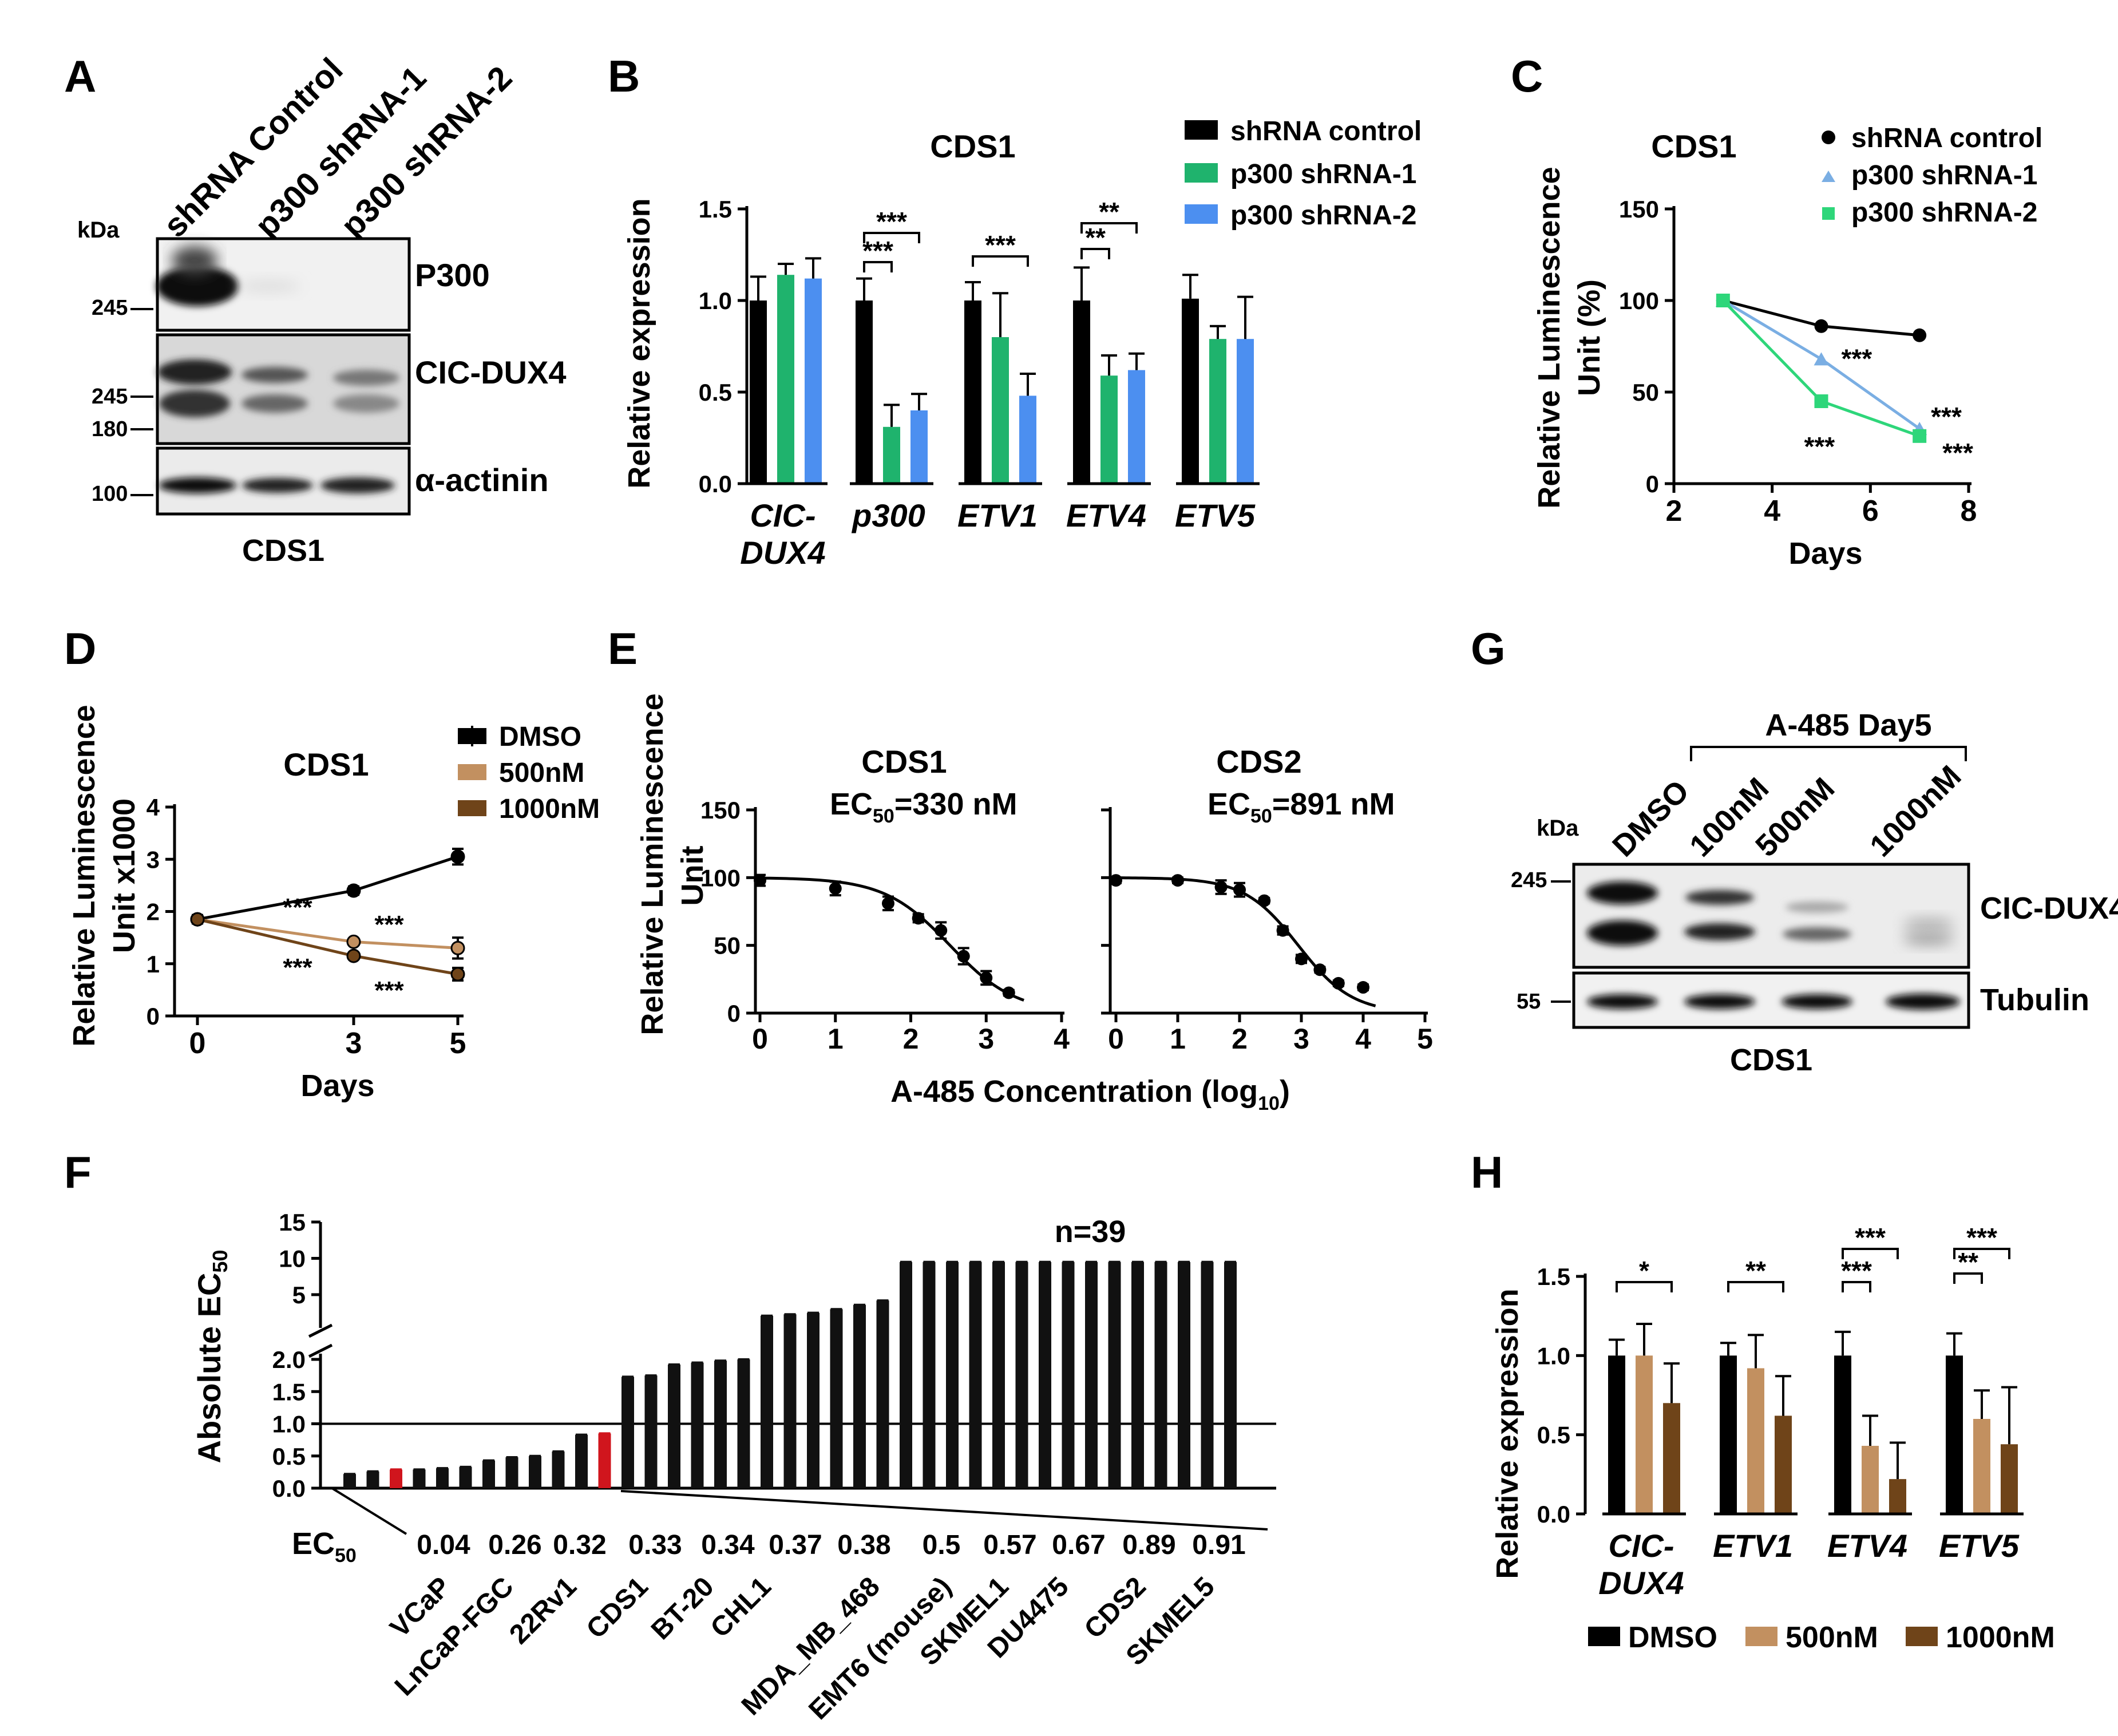  Describe the element at coordinates (1651, 819) in the screenshot. I see `lane-label: DMSO` at that location.